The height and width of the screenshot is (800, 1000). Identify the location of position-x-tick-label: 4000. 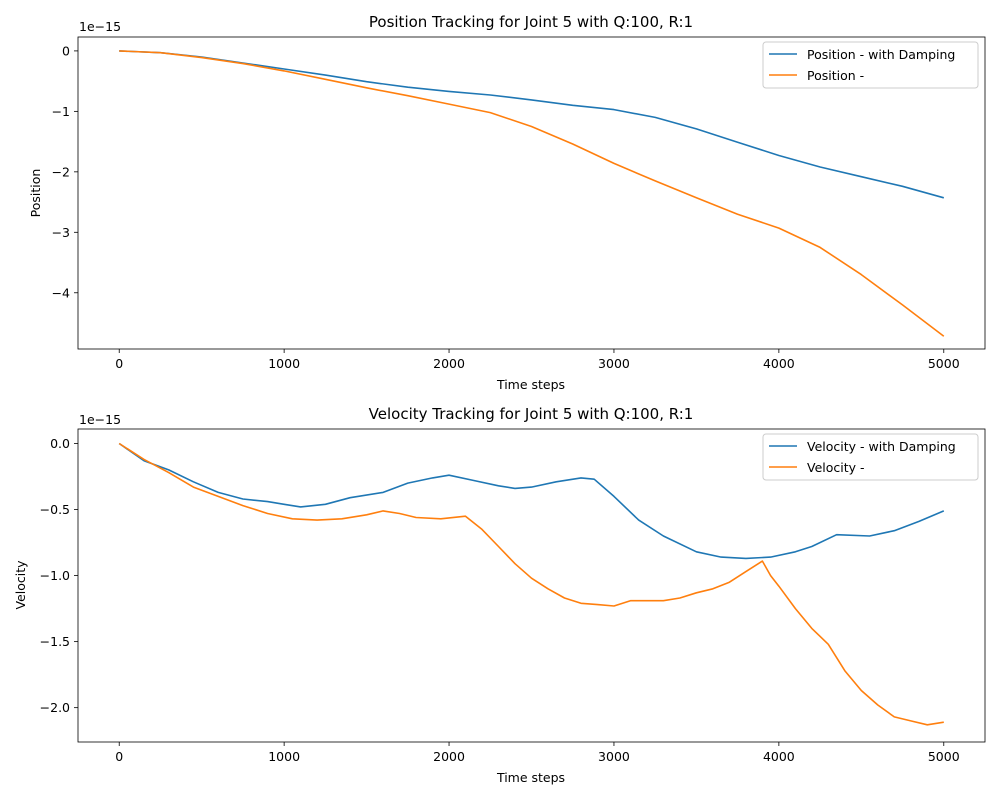
(779, 363).